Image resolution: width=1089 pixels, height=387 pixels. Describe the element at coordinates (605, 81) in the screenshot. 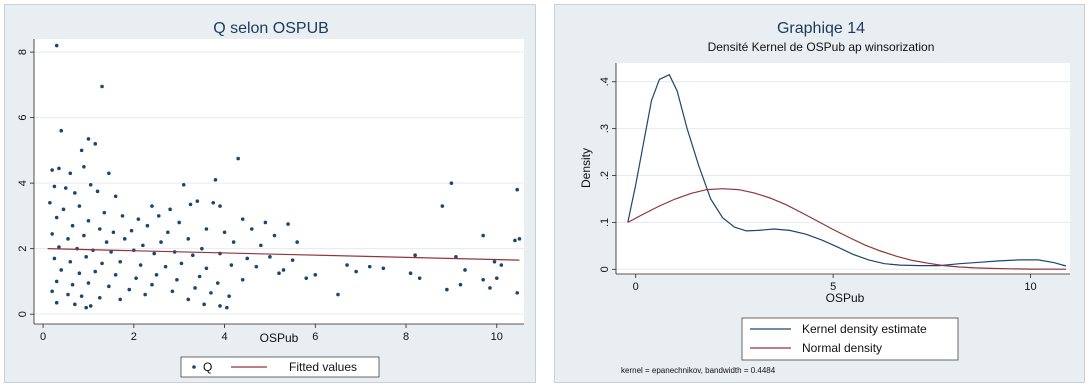

I see `y-tick-label: .4` at that location.